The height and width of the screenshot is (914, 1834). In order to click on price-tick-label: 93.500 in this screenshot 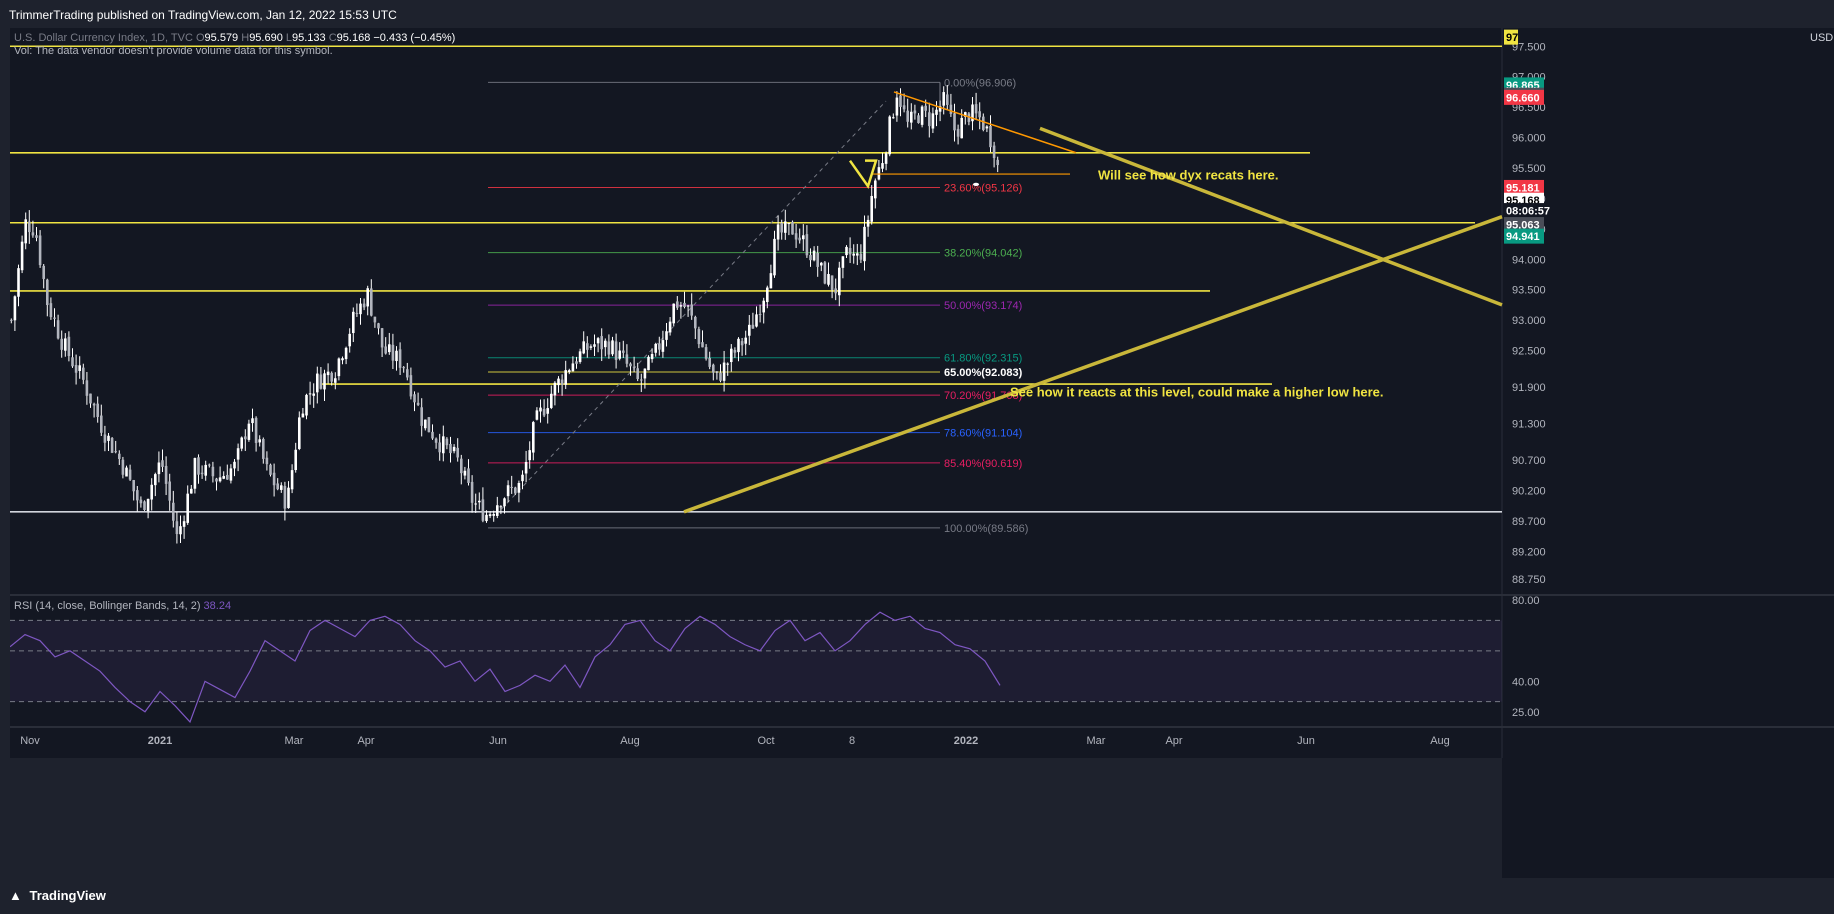, I will do `click(1529, 291)`.